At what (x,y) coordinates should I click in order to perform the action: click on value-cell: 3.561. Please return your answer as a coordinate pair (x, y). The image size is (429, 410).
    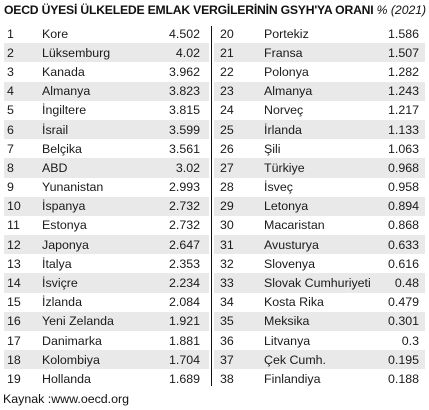
    Looking at the image, I should click on (184, 148).